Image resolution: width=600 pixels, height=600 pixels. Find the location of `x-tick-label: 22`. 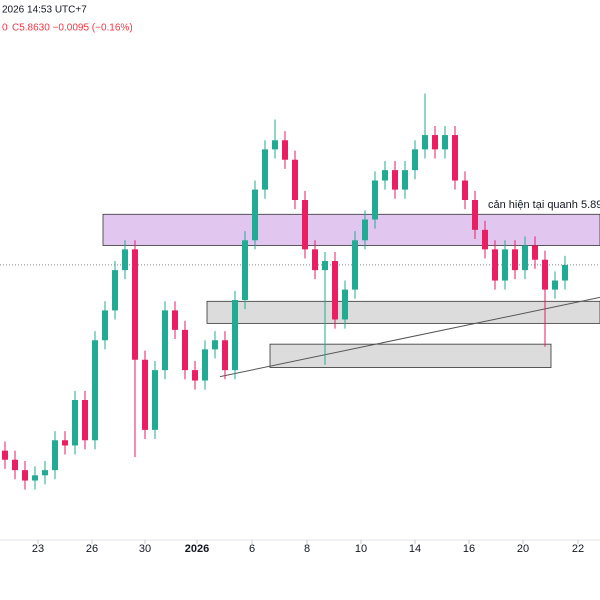

x-tick-label: 22 is located at coordinates (578, 549).